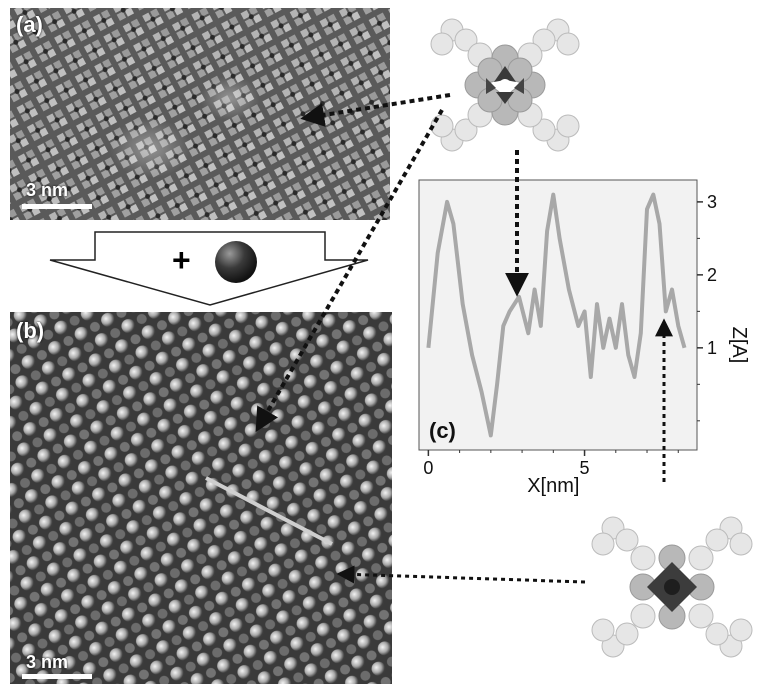  What do you see at coordinates (57, 676) in the screenshot?
I see `panel-b-scale-bar` at bounding box center [57, 676].